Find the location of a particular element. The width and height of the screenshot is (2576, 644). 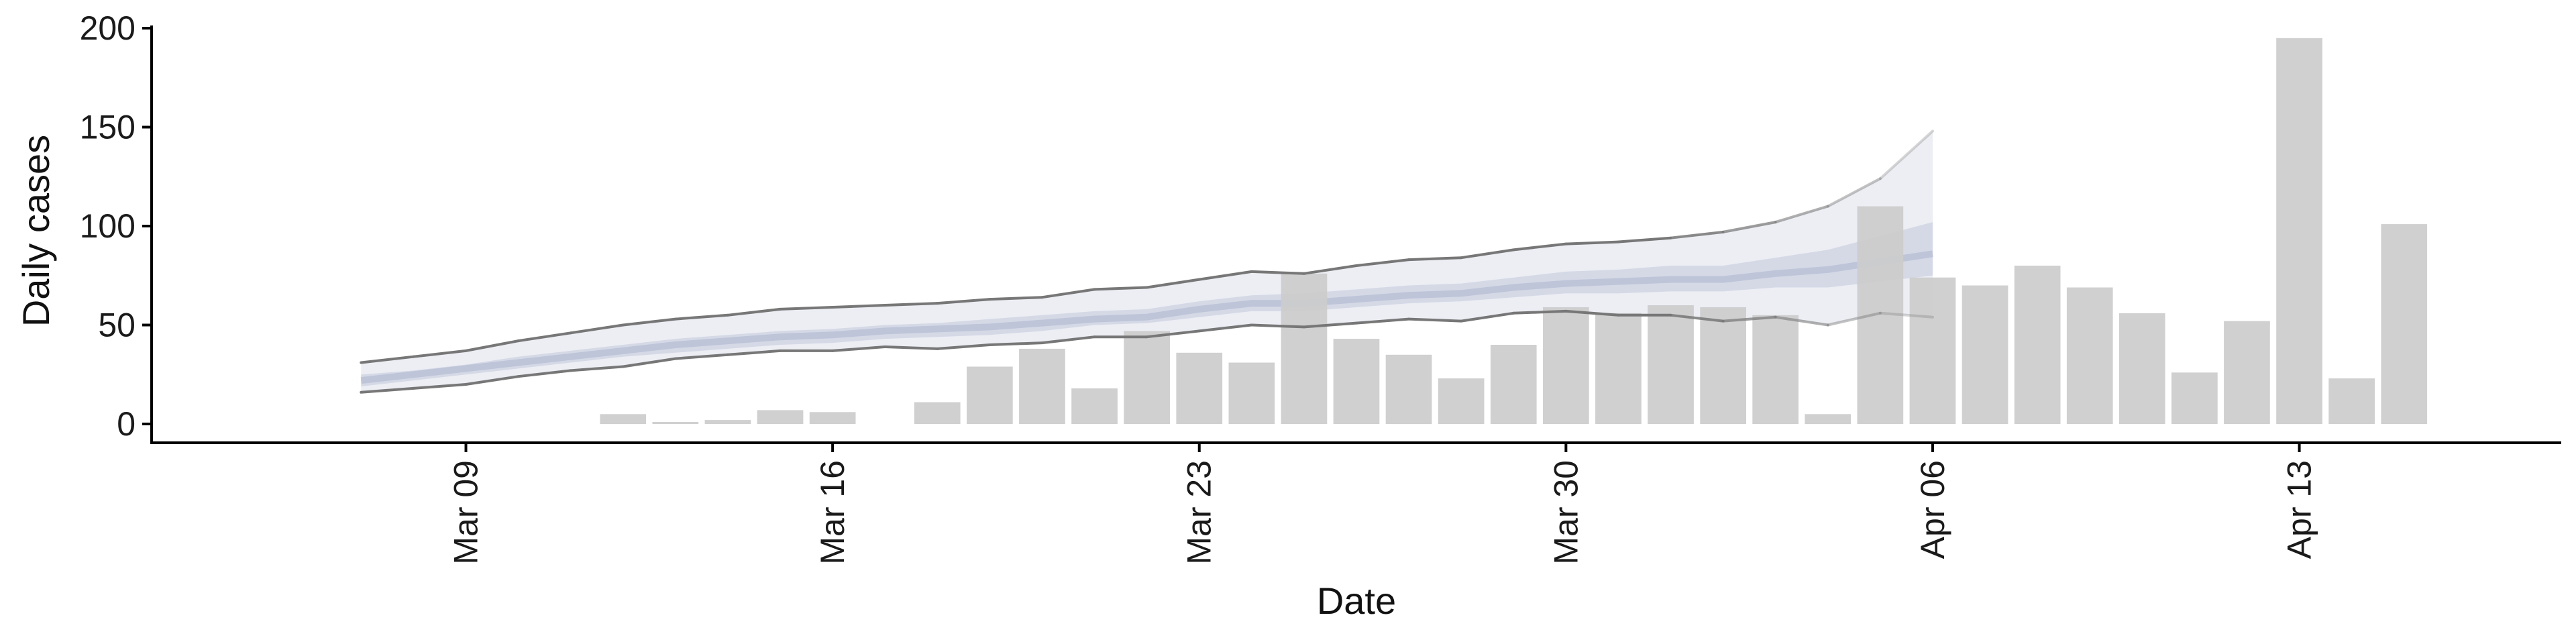

x-tick-label: Apr 06 is located at coordinates (1932, 509).